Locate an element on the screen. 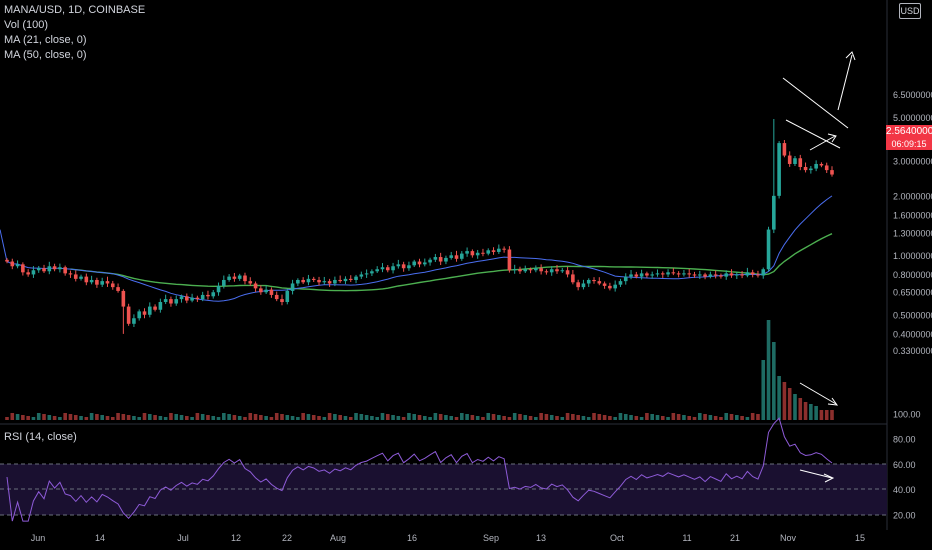 The width and height of the screenshot is (932, 550). time-axis-label: 13 is located at coordinates (541, 538).